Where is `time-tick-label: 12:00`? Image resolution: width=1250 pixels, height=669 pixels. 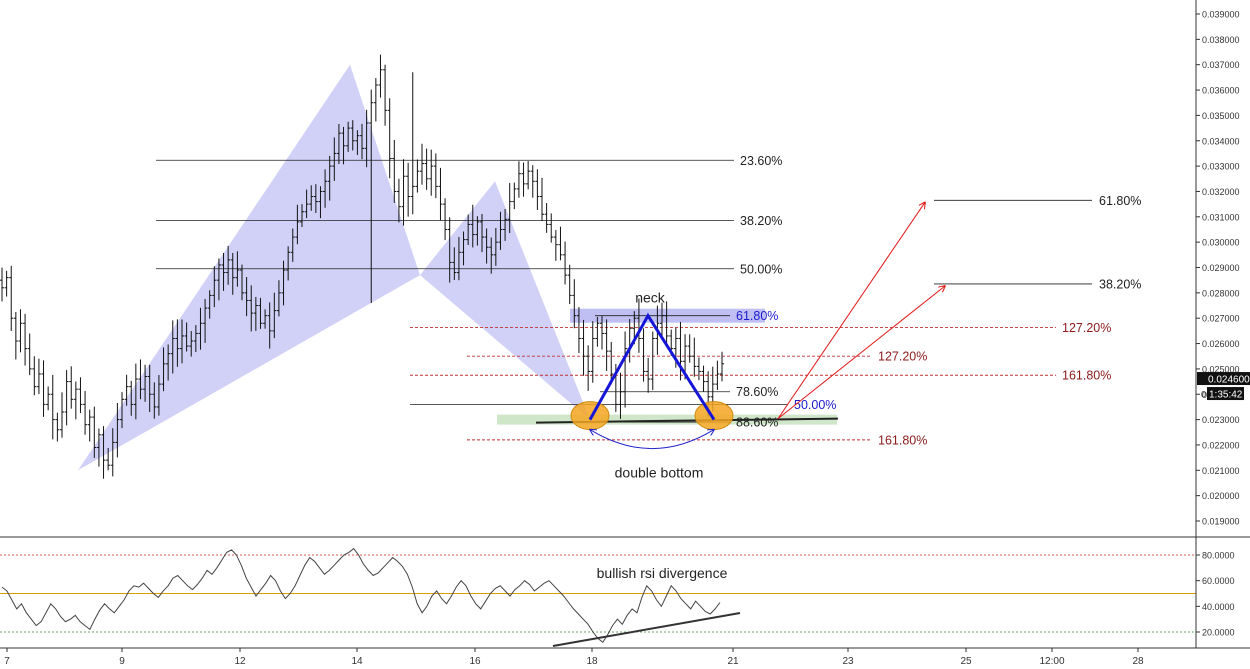
time-tick-label: 12:00 is located at coordinates (1051, 661).